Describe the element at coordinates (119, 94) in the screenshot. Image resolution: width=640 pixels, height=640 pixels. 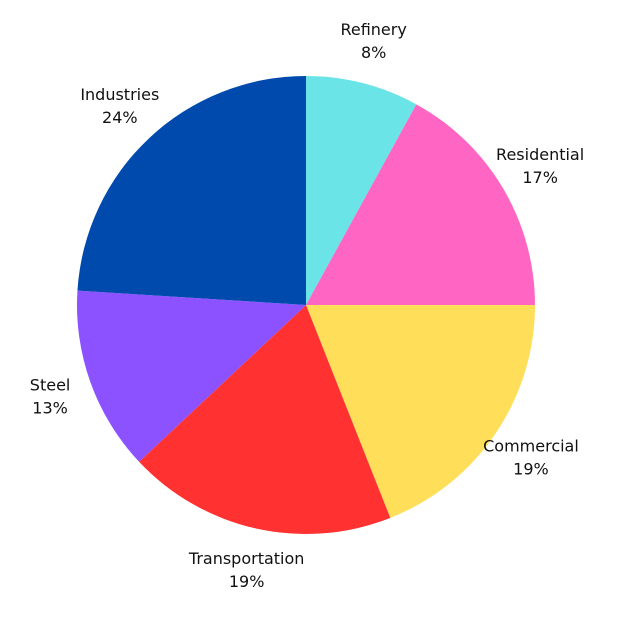
I see `slice-label: Industries` at that location.